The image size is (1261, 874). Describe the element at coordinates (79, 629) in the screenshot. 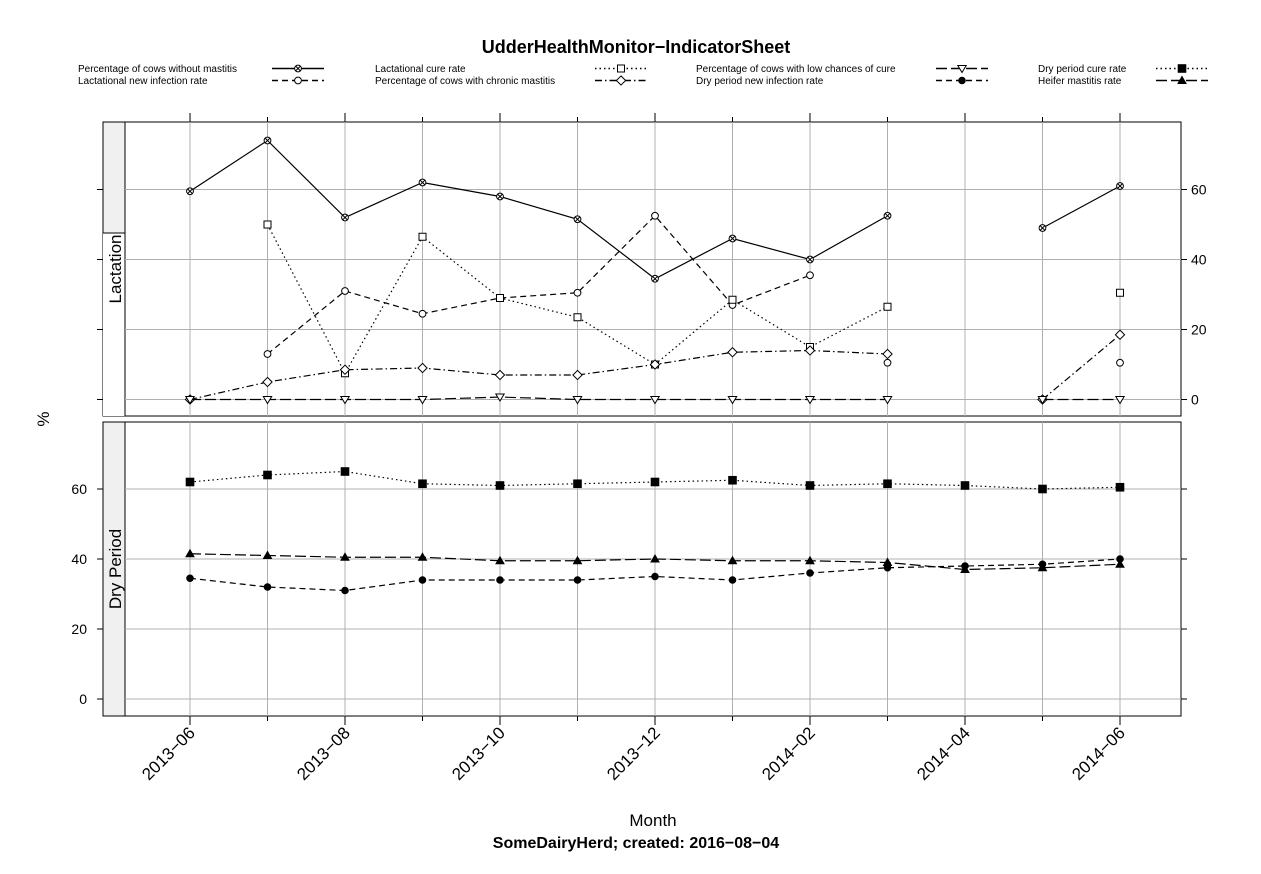

I see `y-tick-label: 20` at that location.